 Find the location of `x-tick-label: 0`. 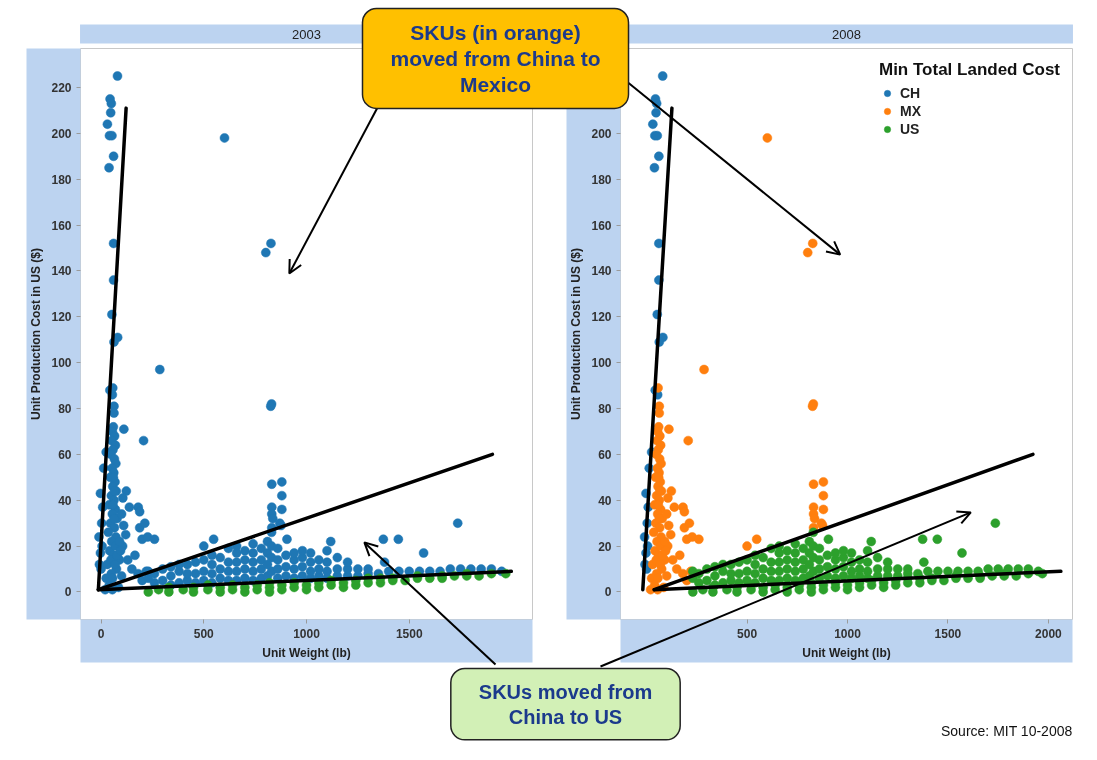

x-tick-label: 0 is located at coordinates (101, 633).